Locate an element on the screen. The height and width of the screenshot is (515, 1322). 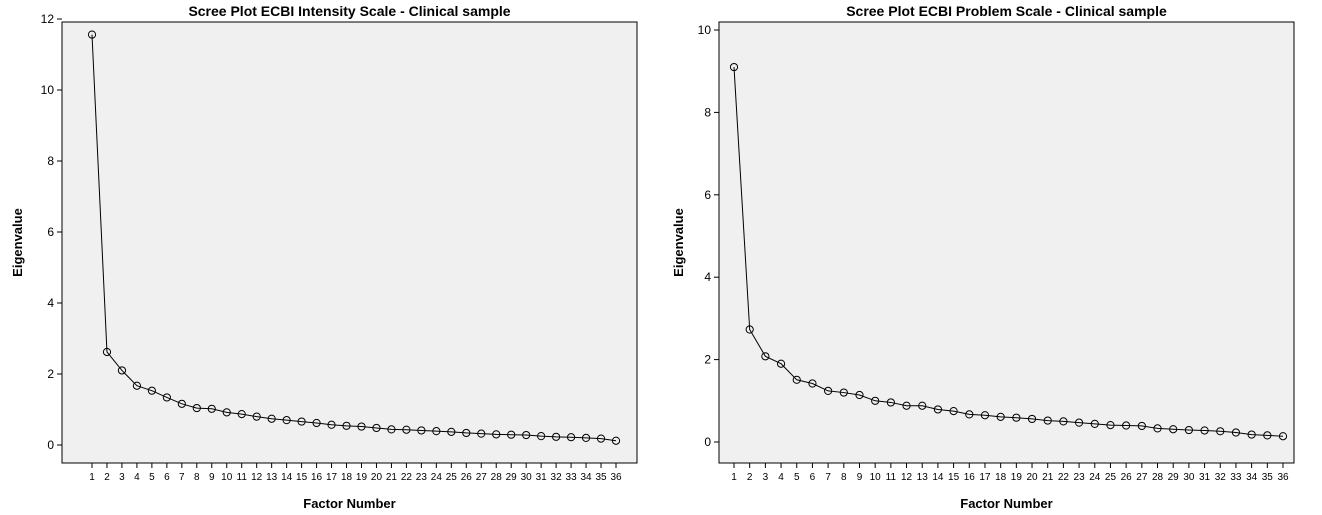
x-tick-label: 36 is located at coordinates (1283, 477).